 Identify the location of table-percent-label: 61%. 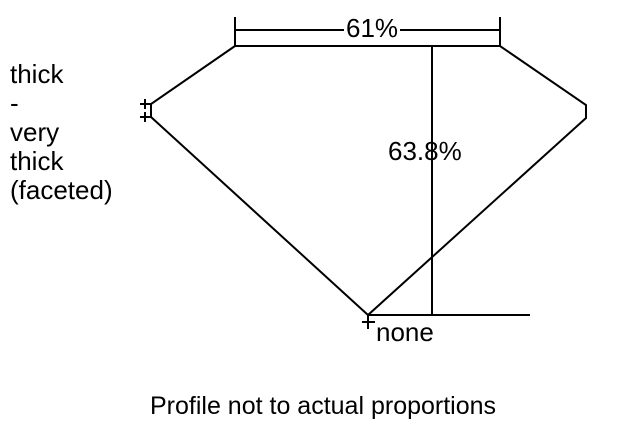
(372, 28).